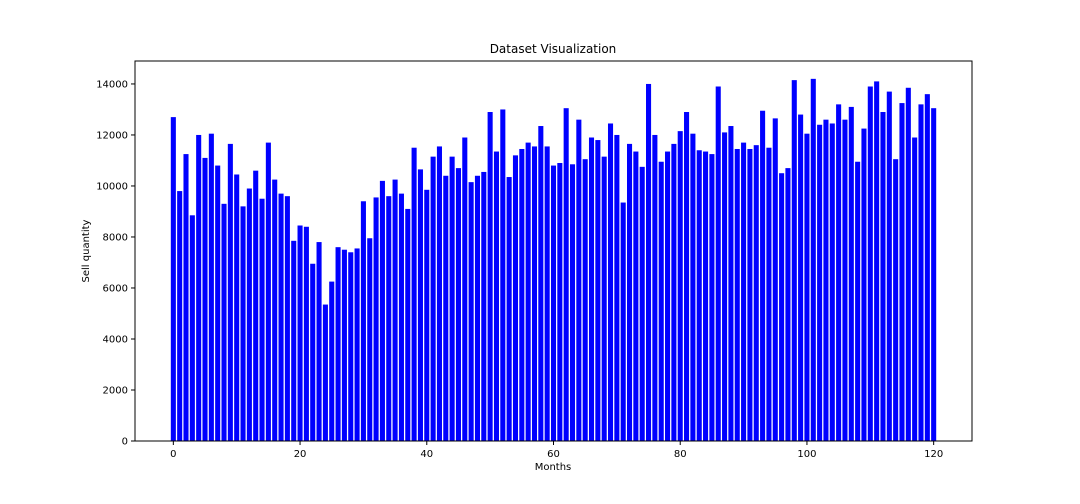 This screenshot has height=504, width=1080. What do you see at coordinates (553, 454) in the screenshot?
I see `x-tick-label: 60` at bounding box center [553, 454].